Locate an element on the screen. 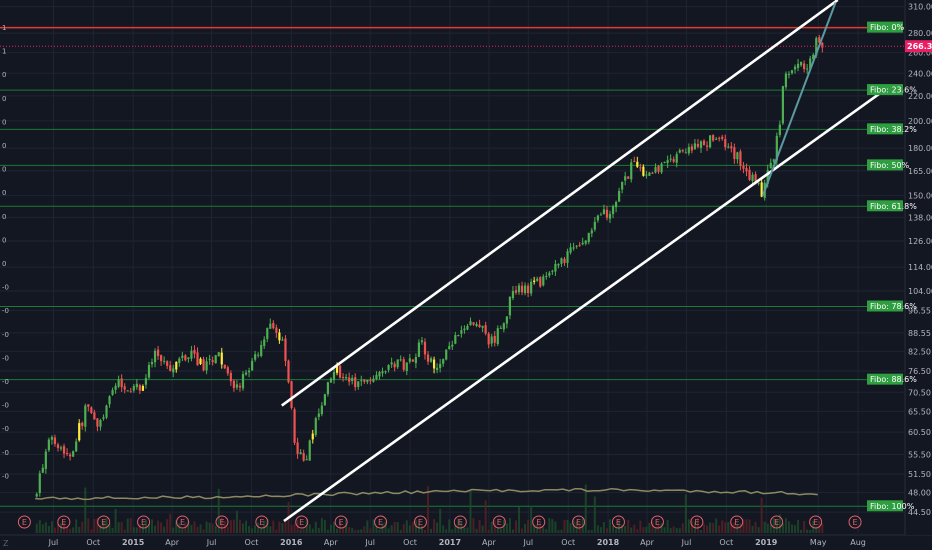  fib-label-text: Fibo: 0% is located at coordinates (887, 27).